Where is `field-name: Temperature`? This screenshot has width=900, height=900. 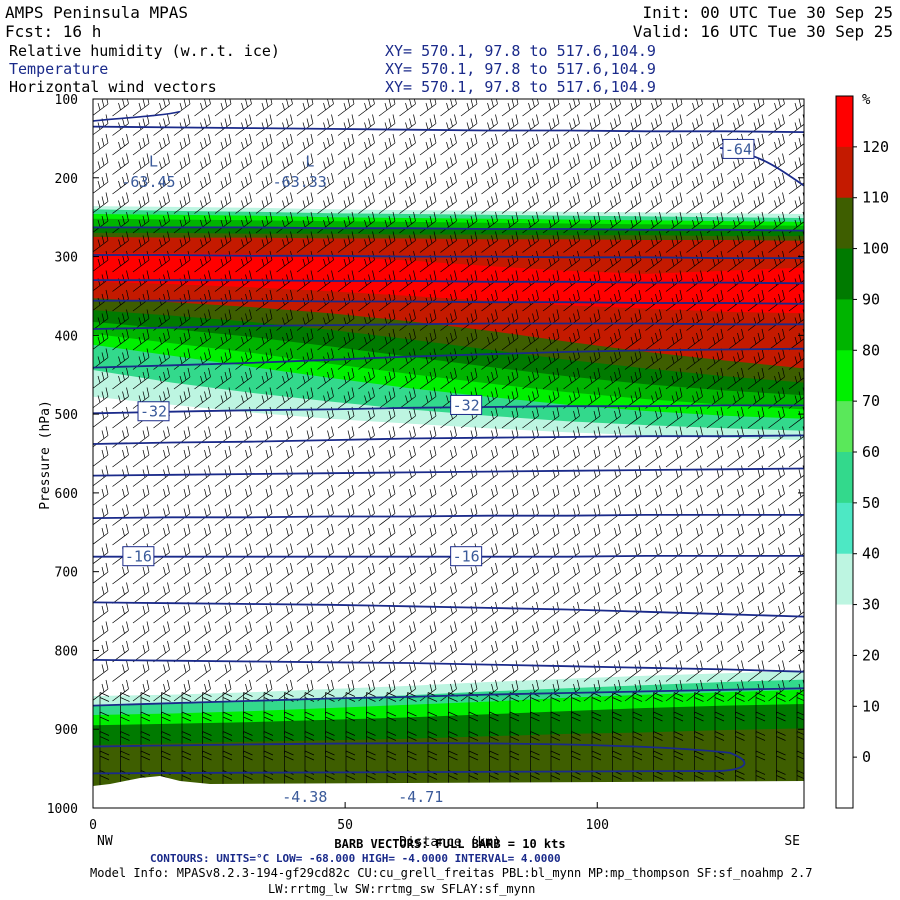 field-name: Temperature is located at coordinates (58, 69).